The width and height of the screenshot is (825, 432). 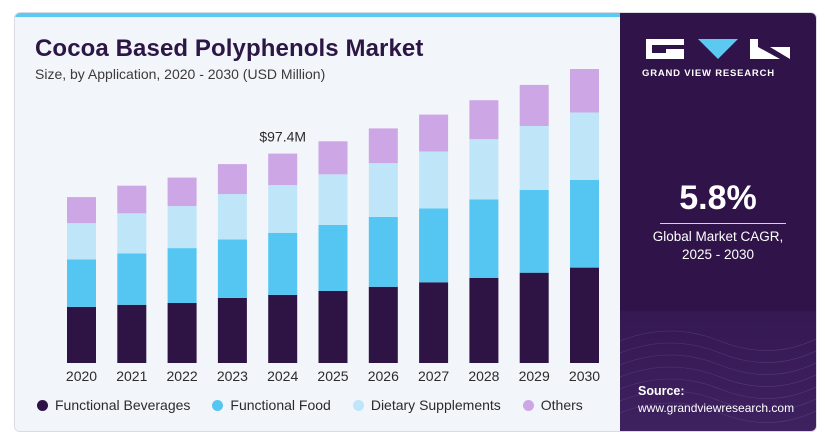 I want to click on x-tick-label-2023: 2023, so click(x=232, y=376).